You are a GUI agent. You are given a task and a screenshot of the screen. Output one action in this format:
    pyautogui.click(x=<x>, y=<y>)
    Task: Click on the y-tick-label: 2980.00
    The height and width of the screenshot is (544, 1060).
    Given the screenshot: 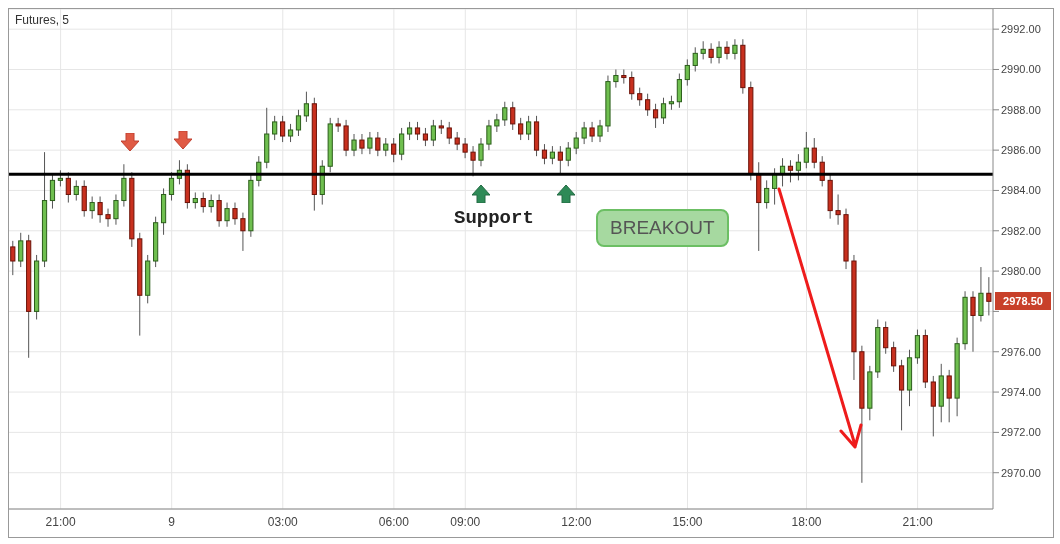 What is the action you would take?
    pyautogui.click(x=1021, y=271)
    